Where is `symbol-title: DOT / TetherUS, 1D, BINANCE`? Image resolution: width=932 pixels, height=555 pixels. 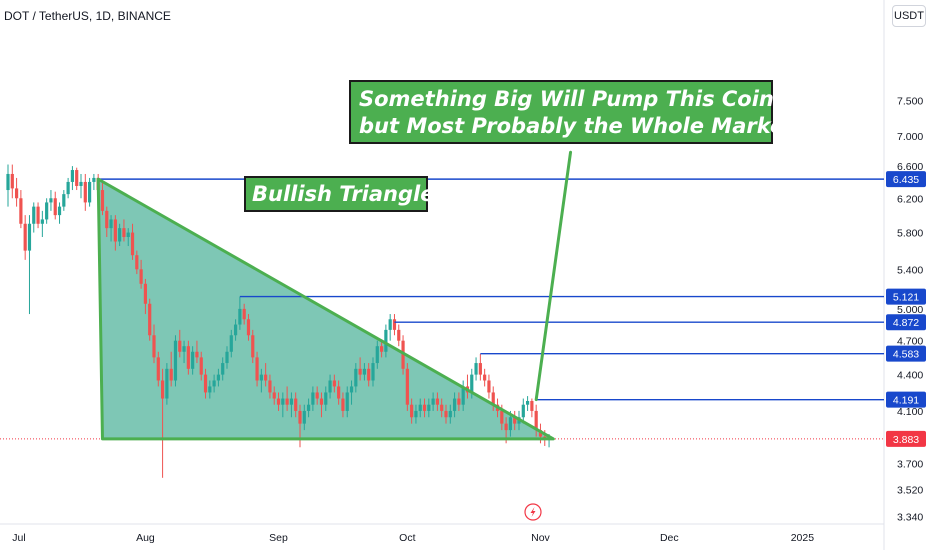 symbol-title: DOT / TetherUS, 1D, BINANCE is located at coordinates (87, 16).